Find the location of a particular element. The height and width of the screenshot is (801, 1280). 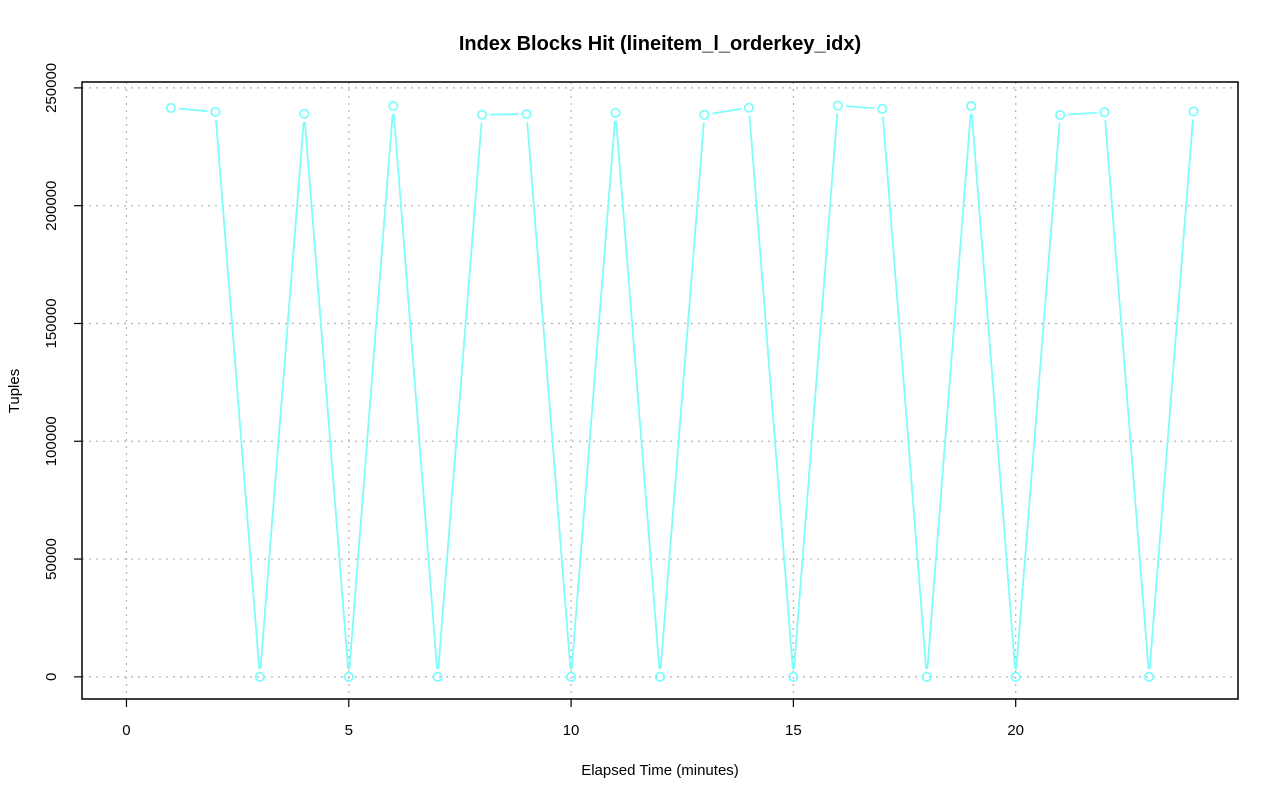

y-tick-label: 0 is located at coordinates (51, 677).